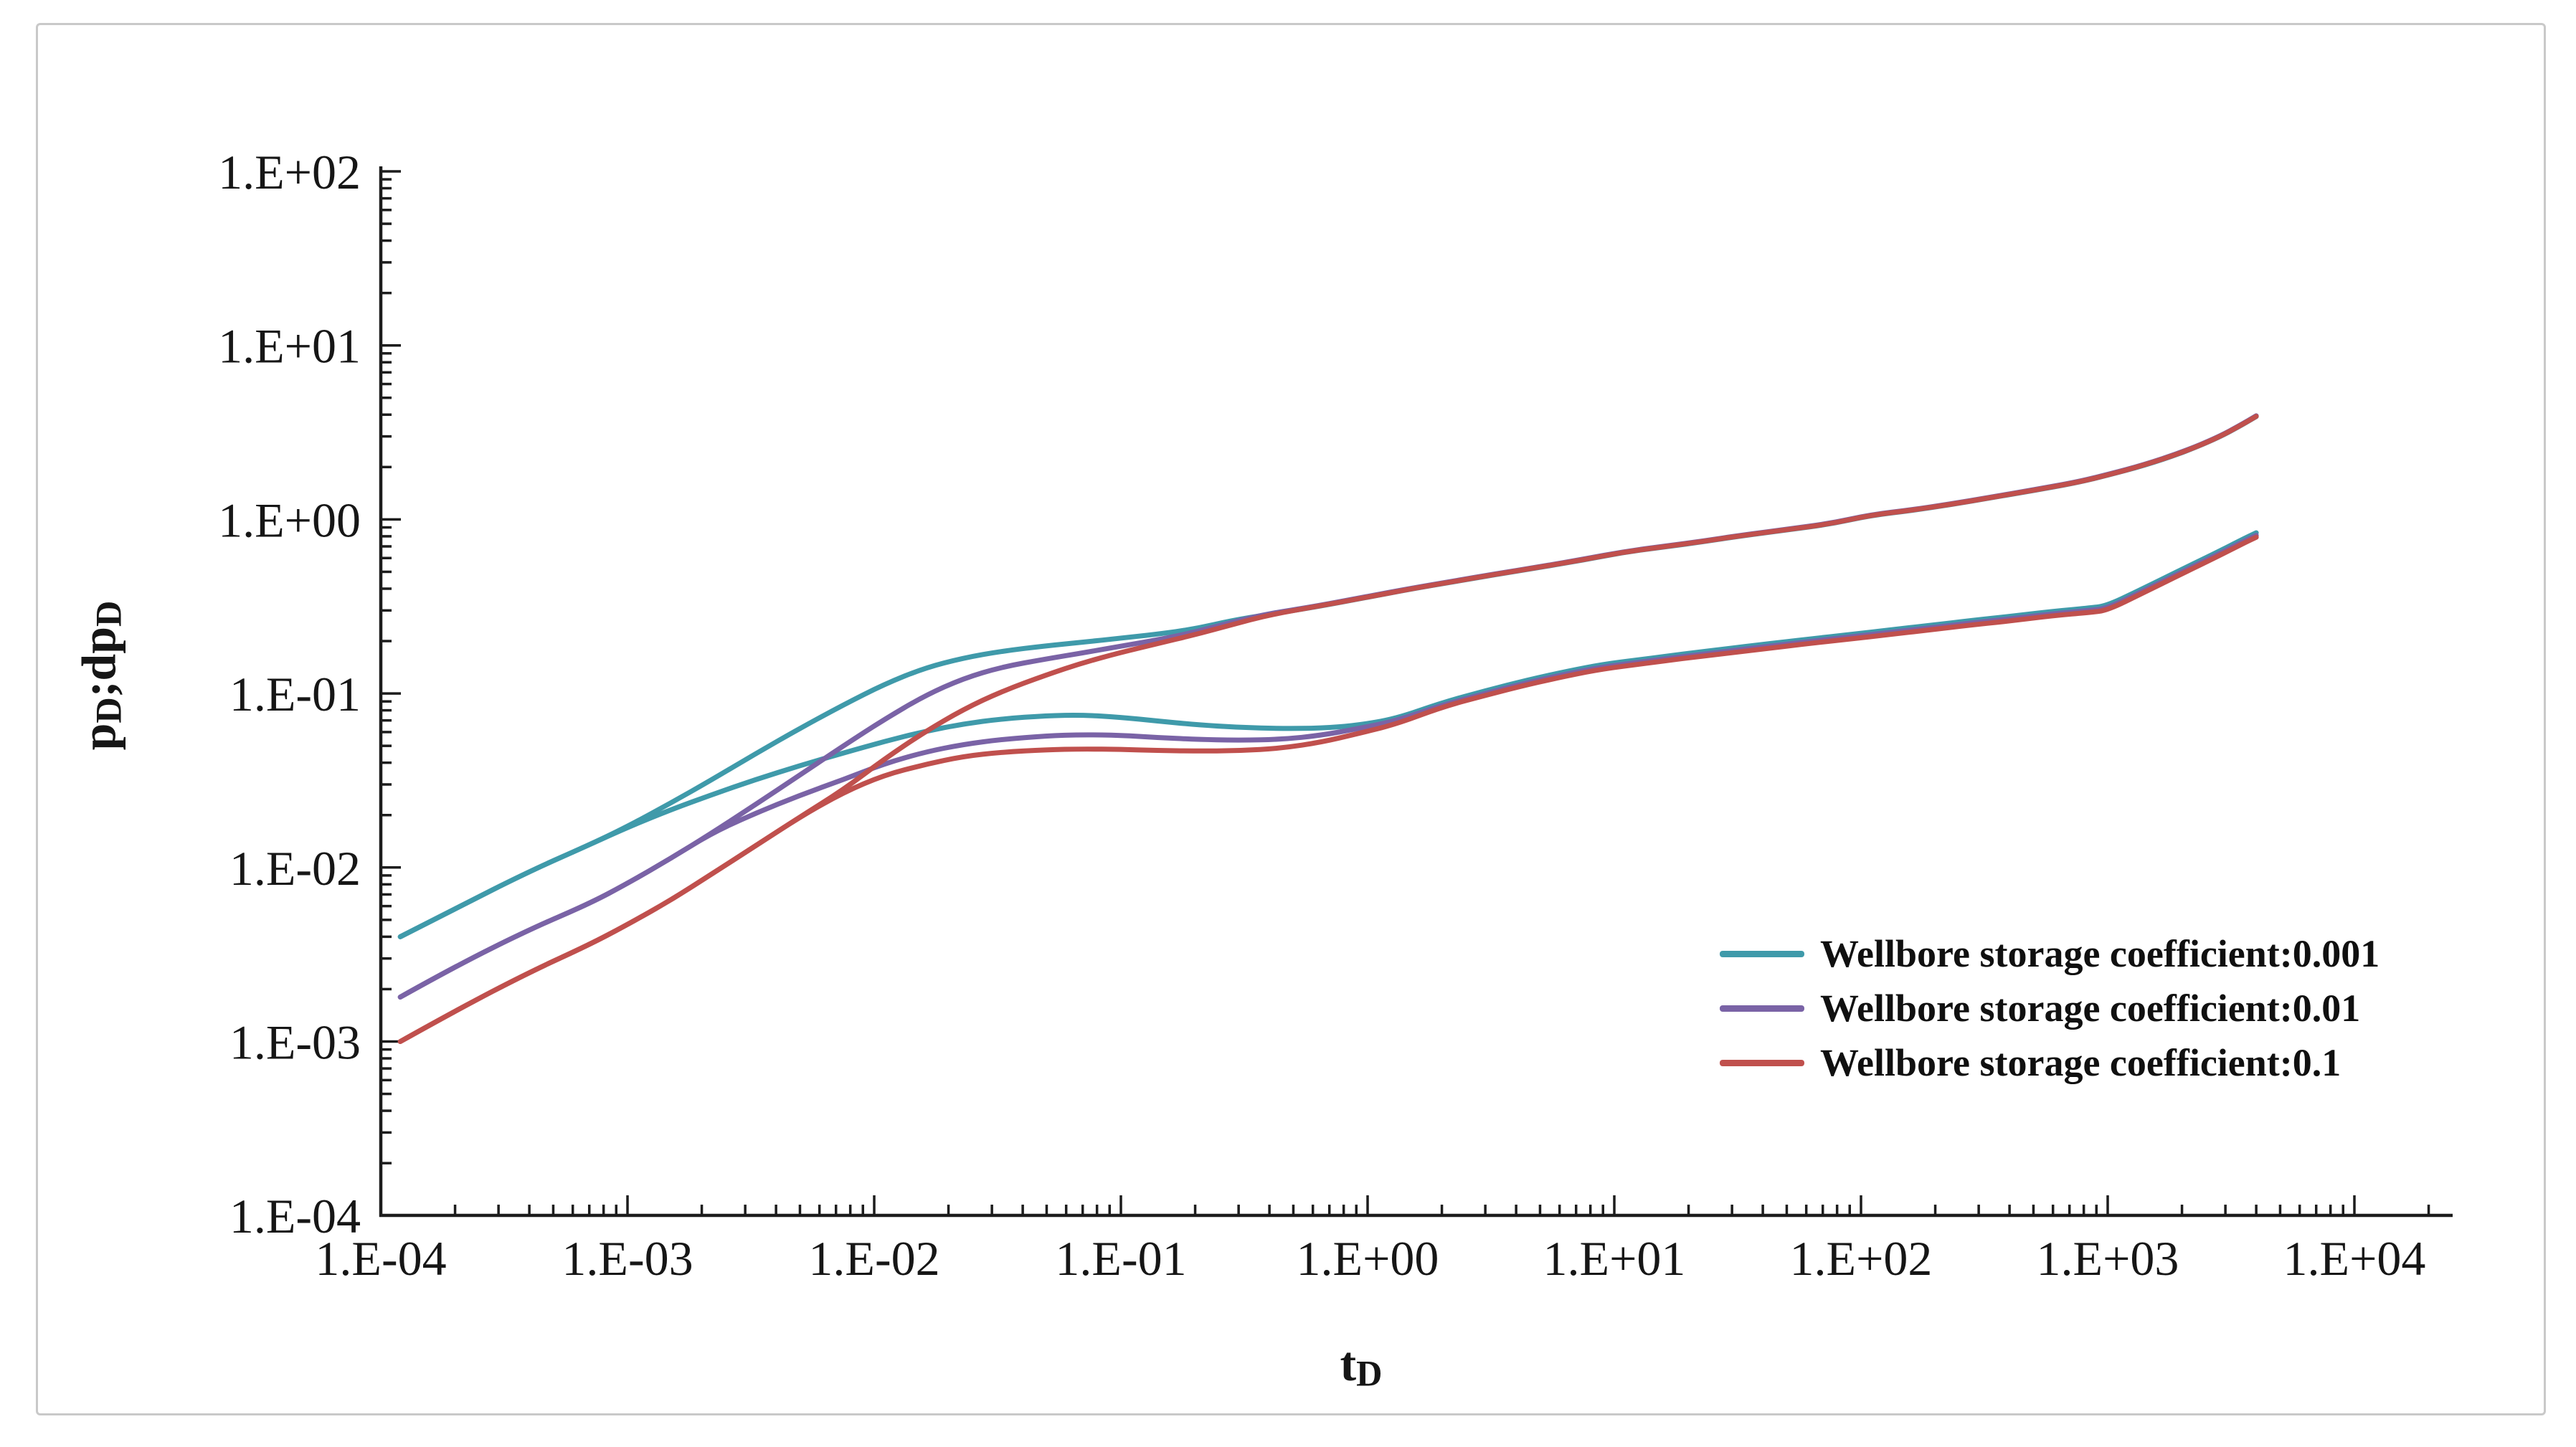 The height and width of the screenshot is (1447, 2576). I want to click on x-tick-label: 1.E+03, so click(2108, 1258).